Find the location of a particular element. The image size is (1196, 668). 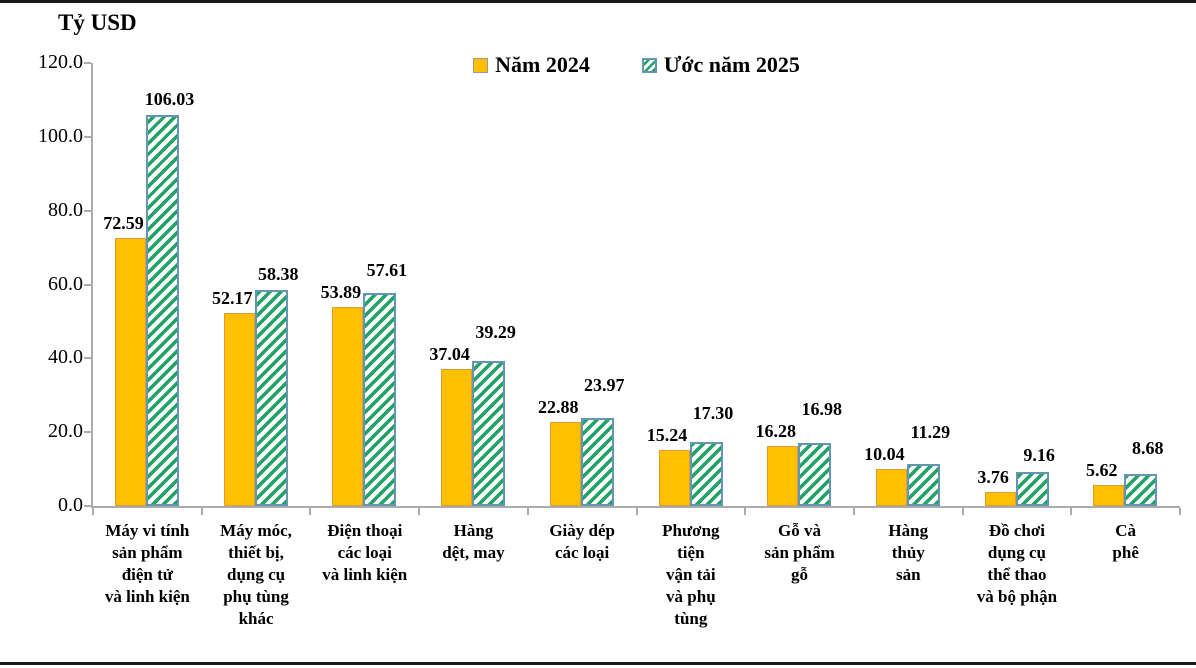

value-label-nam-2024: 3.76 is located at coordinates (993, 477).